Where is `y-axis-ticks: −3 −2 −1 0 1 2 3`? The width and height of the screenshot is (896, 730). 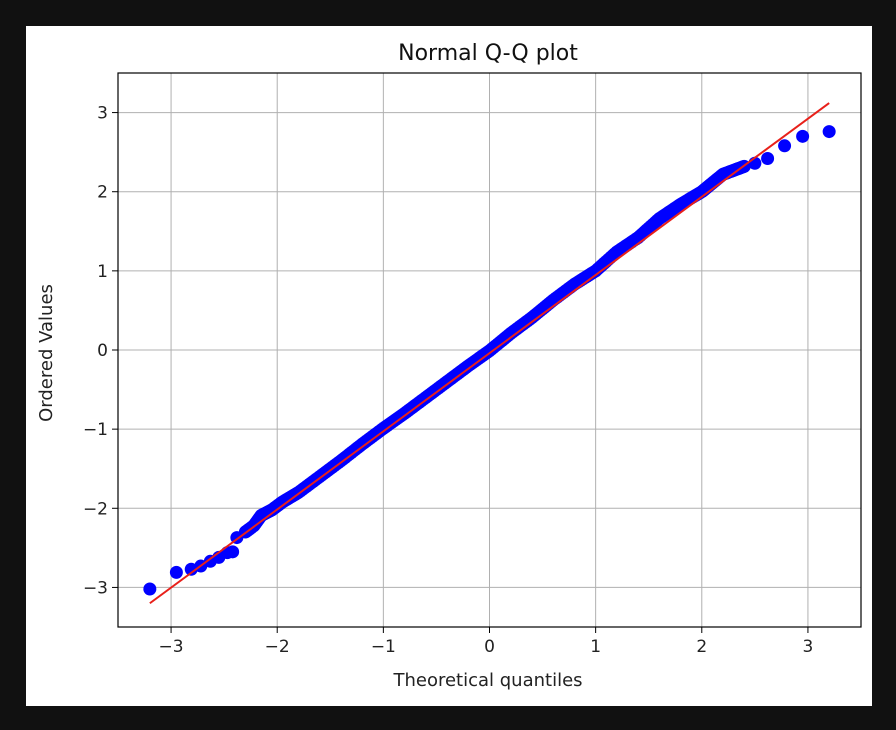
y-axis-ticks: −3 −2 −1 0 1 2 3 is located at coordinates (100, 351).